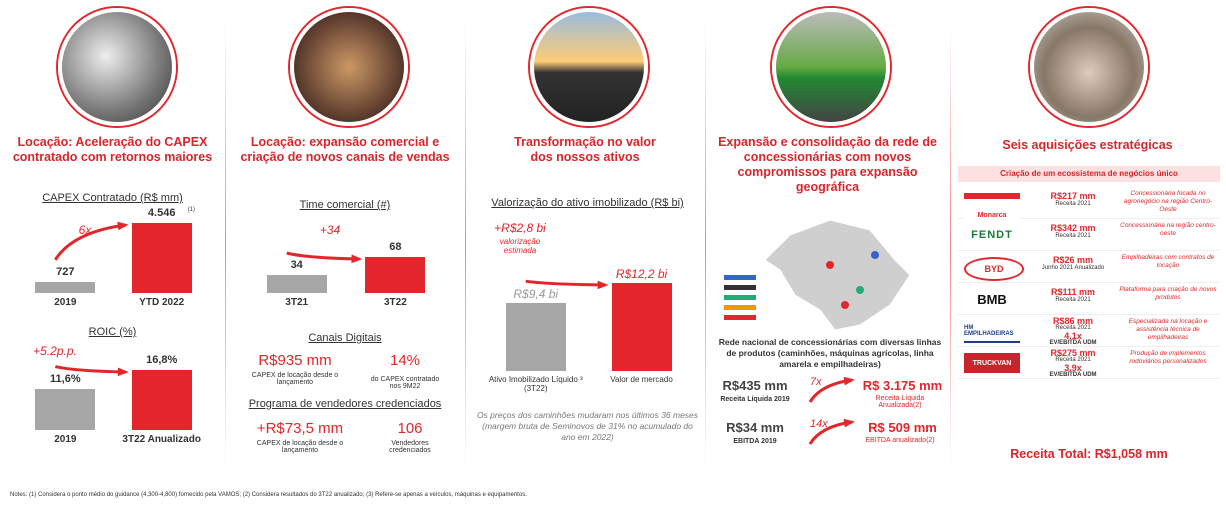 The image size is (1226, 505). What do you see at coordinates (405, 383) in the screenshot?
I see `kpi-label: do CAPEX contratado nos 9M22` at bounding box center [405, 383].